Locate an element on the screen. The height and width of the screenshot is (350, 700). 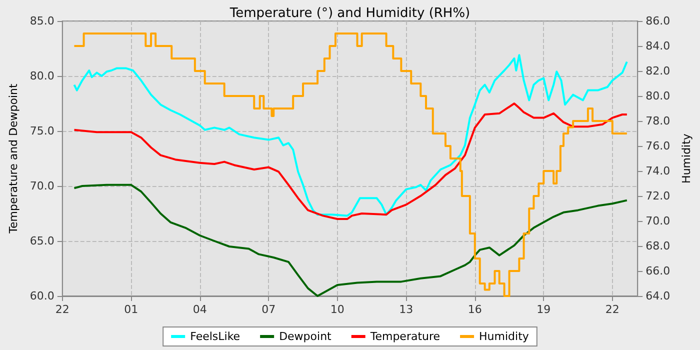
y2-tick-label: 70.0 is located at coordinates (658, 221).